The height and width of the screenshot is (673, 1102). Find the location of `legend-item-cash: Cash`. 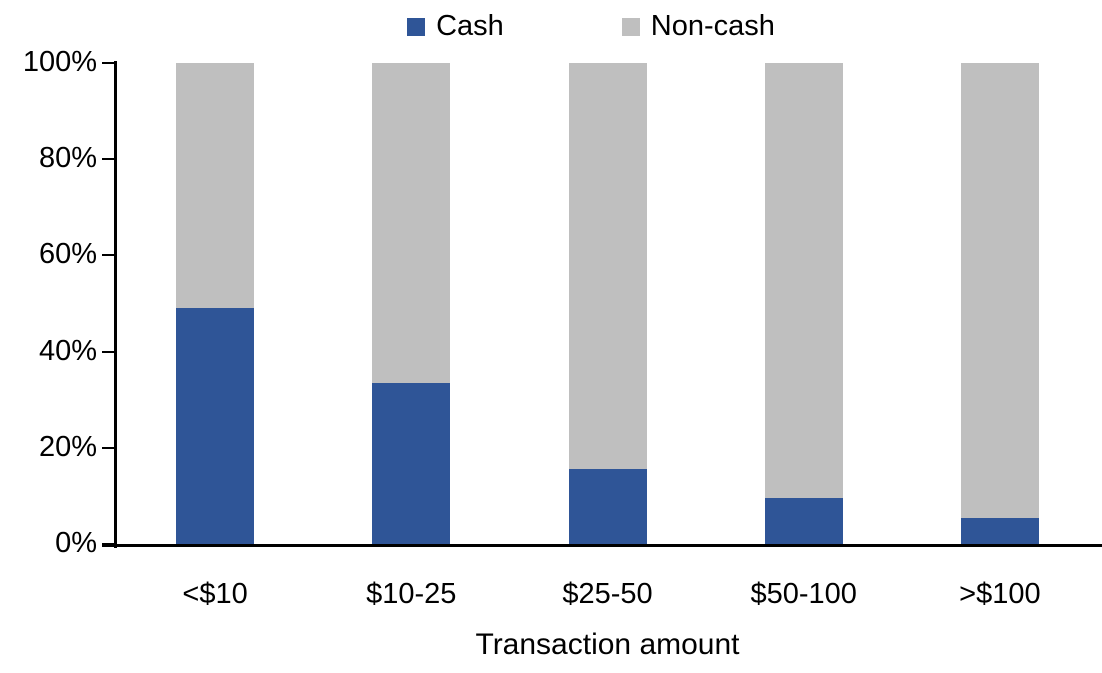

legend-item-cash: Cash is located at coordinates (455, 26).